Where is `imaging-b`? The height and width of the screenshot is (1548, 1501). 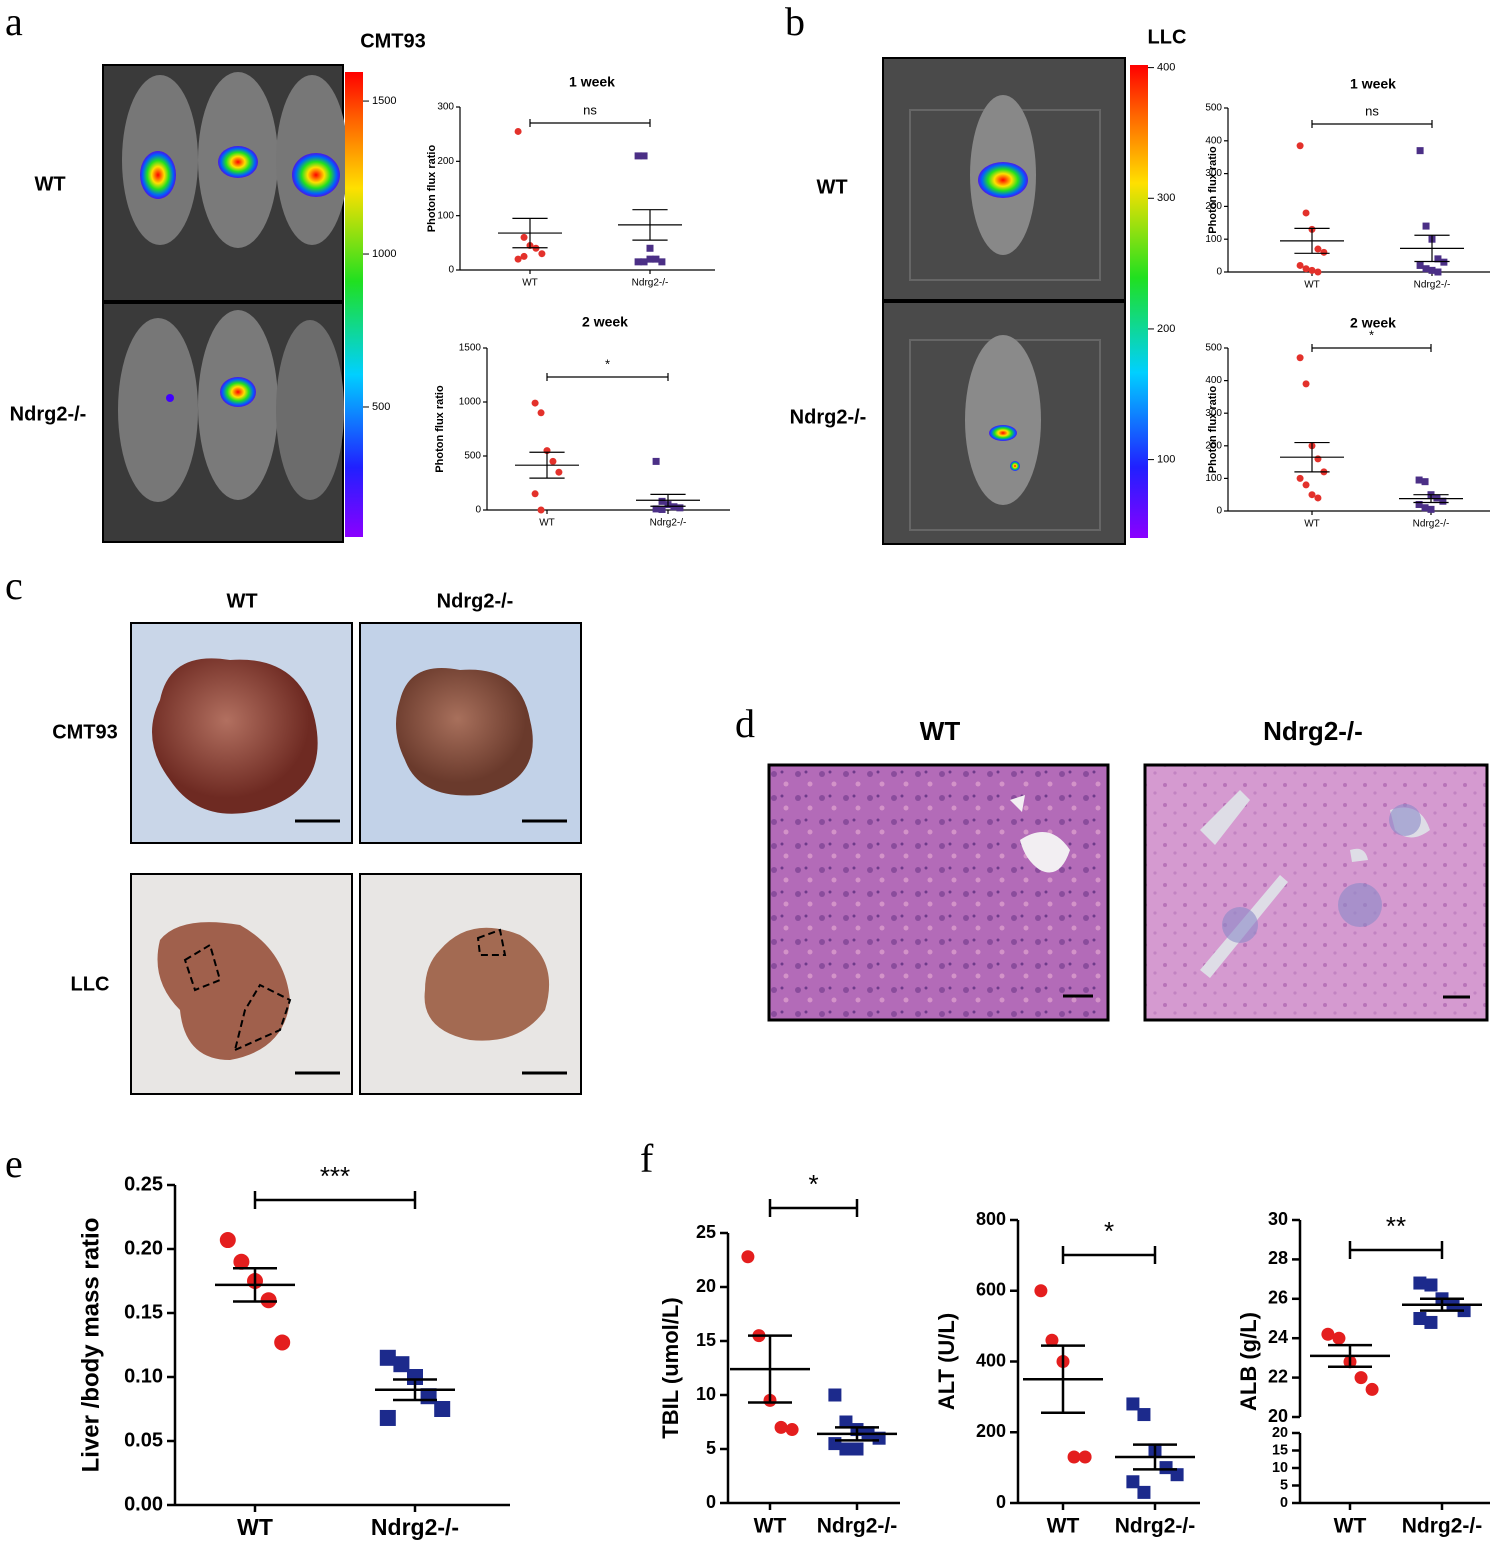 imaging-b is located at coordinates (1015, 301).